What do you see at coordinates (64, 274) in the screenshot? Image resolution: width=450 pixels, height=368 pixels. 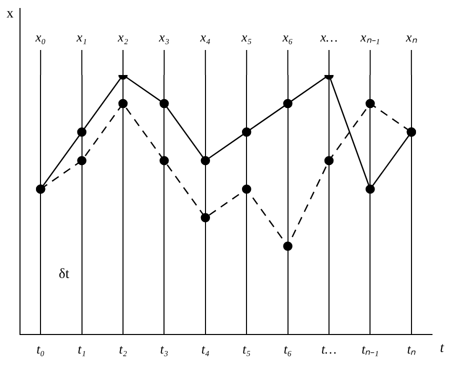 I see `annotation: δt` at bounding box center [64, 274].